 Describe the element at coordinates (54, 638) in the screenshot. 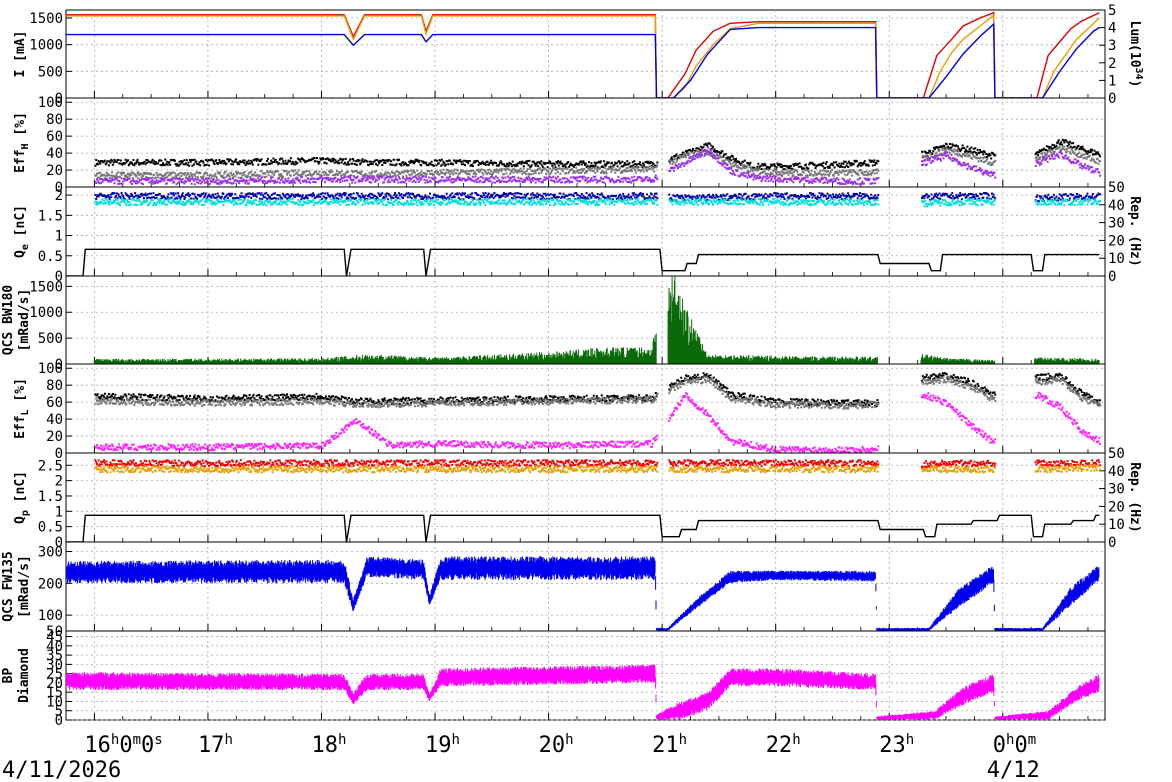

I see `y-tick-label: 45` at that location.